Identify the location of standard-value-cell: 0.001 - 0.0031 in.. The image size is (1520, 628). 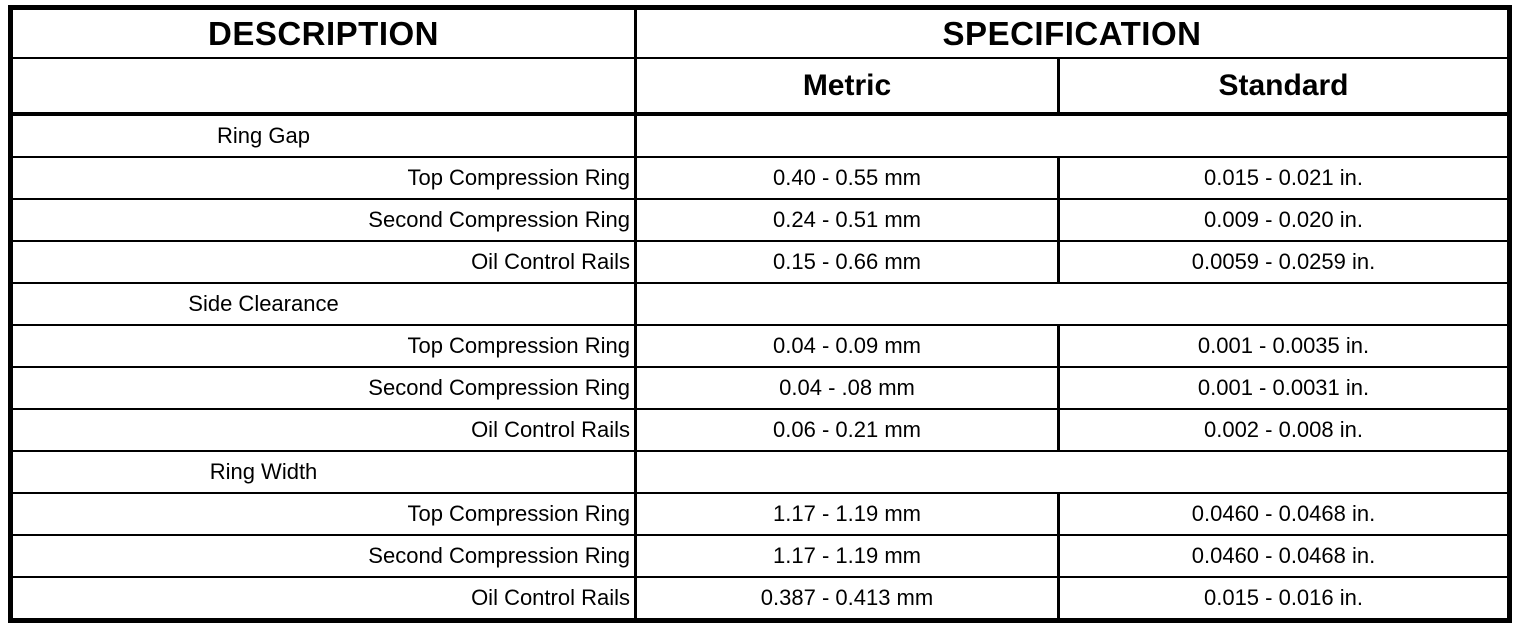
(1283, 389).